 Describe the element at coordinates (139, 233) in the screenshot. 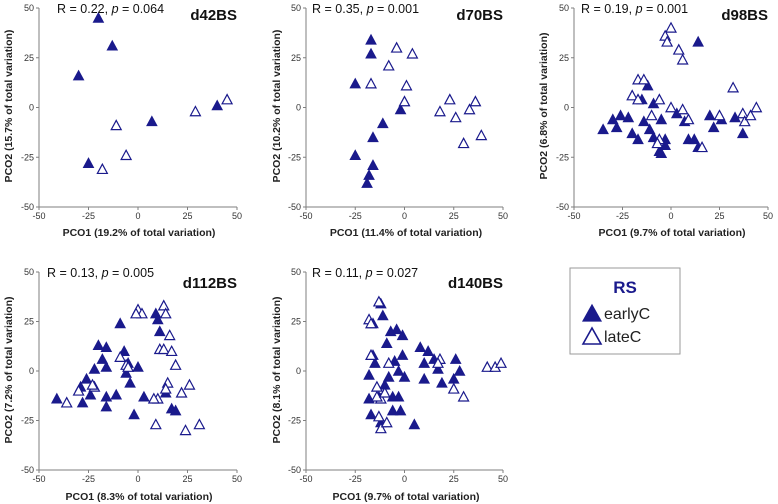

I see `x-axis-label: PCO1 (19.2% of total variation)` at that location.